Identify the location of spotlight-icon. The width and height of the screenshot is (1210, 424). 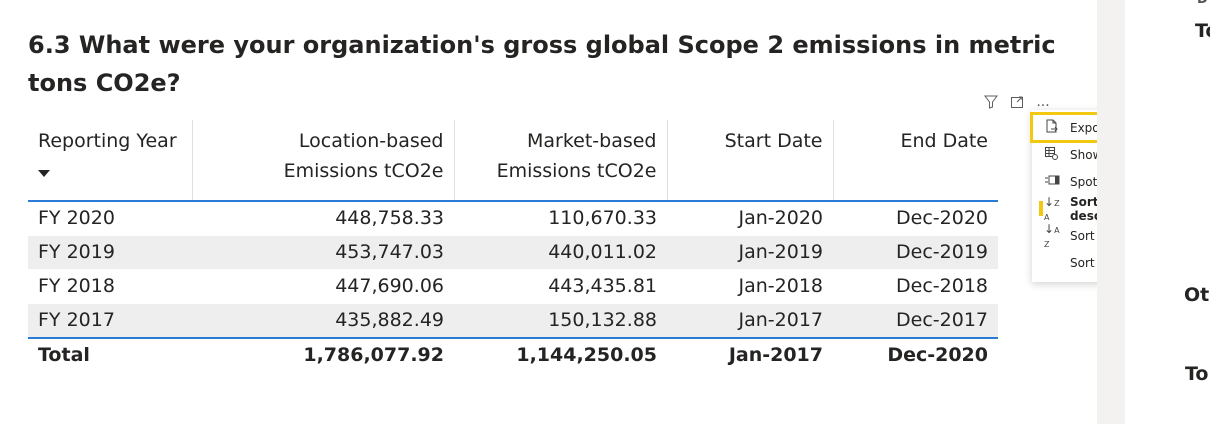
(1054, 181).